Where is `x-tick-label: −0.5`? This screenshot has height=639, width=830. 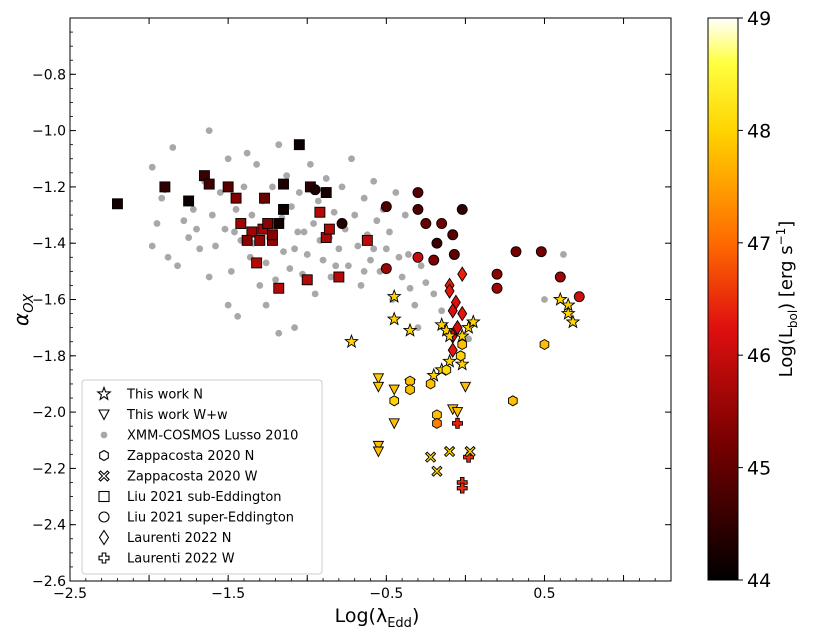 x-tick-label: −0.5 is located at coordinates (386, 594).